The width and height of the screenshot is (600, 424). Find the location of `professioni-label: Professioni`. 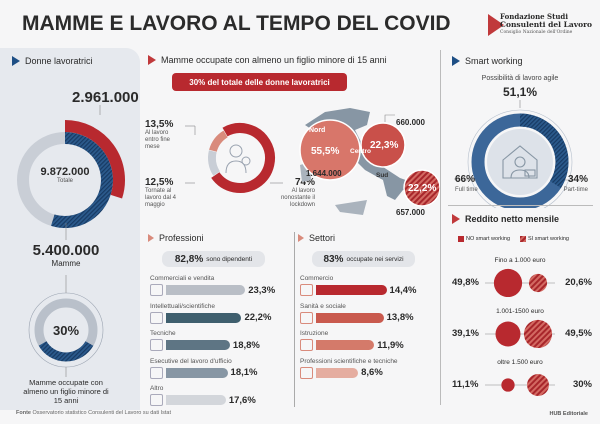

professioni-label: Professioni is located at coordinates (181, 238).